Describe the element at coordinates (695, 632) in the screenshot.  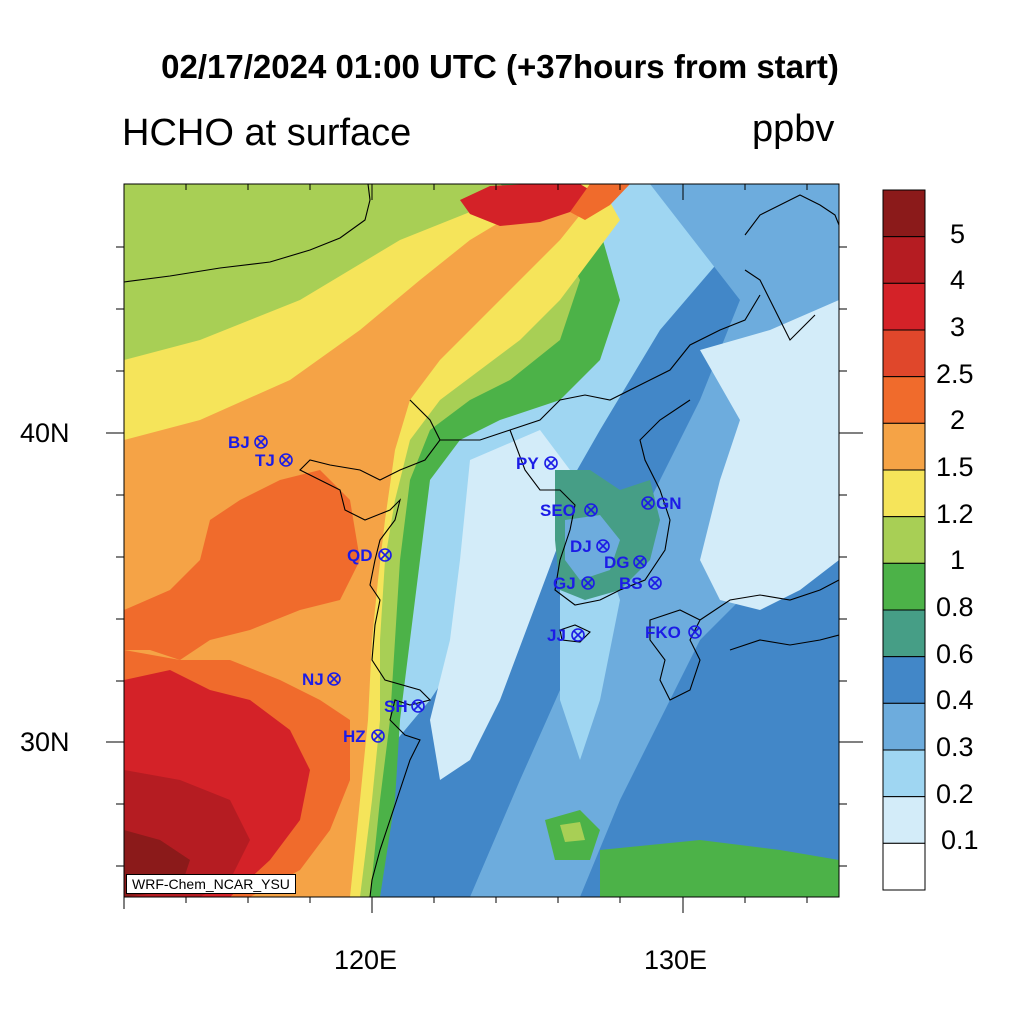
I see `station-marker-fko` at that location.